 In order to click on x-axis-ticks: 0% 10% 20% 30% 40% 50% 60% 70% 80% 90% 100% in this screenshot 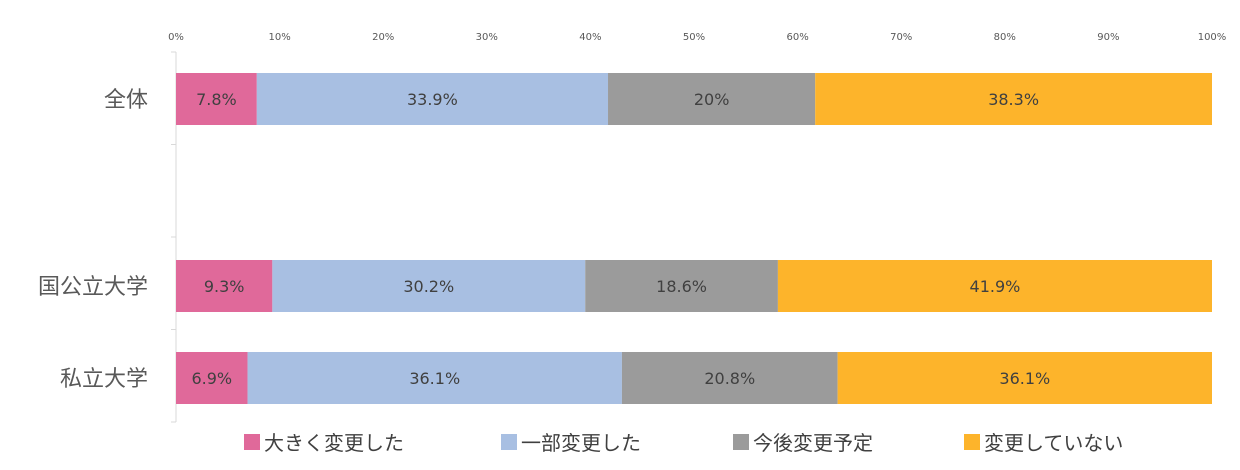, I will do `click(697, 37)`.